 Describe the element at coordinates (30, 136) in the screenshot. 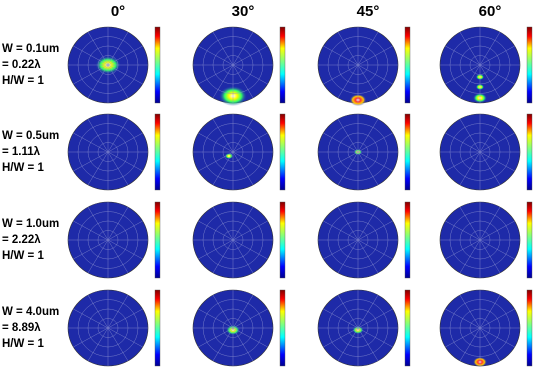

I see `row-label: W = 0.5um` at that location.